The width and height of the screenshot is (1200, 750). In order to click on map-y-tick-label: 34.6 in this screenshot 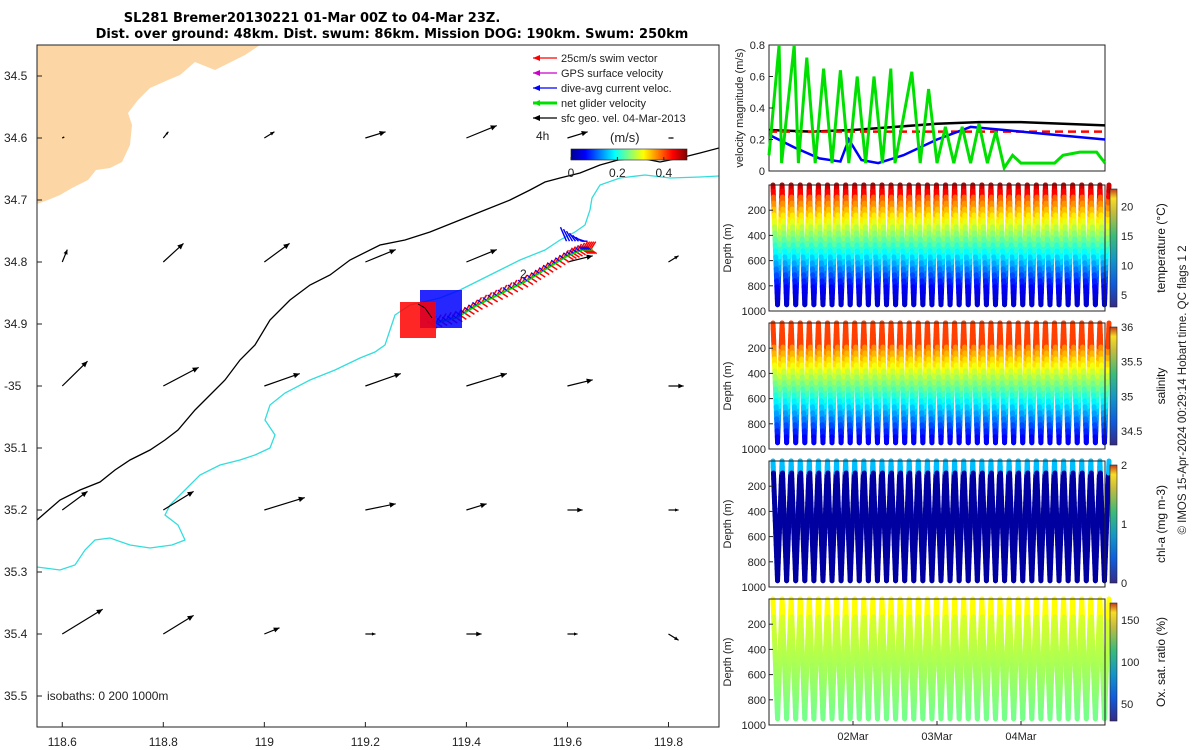, I will do `click(16, 138)`.